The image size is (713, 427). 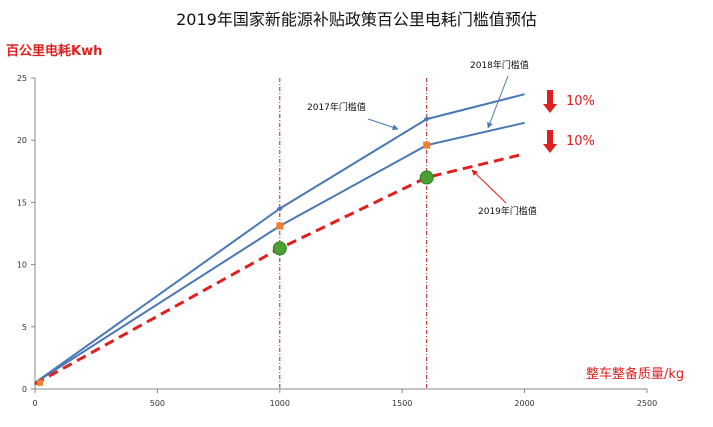 I want to click on x-tick-label: 2500, so click(x=647, y=403).